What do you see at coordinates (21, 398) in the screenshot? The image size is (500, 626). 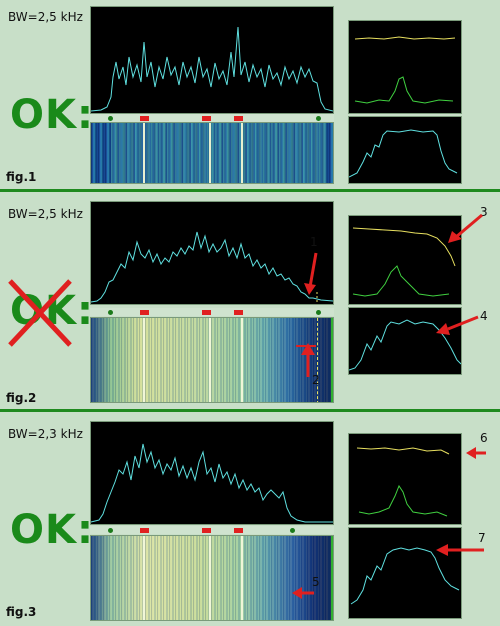 I see `fig-label: fig.2` at bounding box center [21, 398].